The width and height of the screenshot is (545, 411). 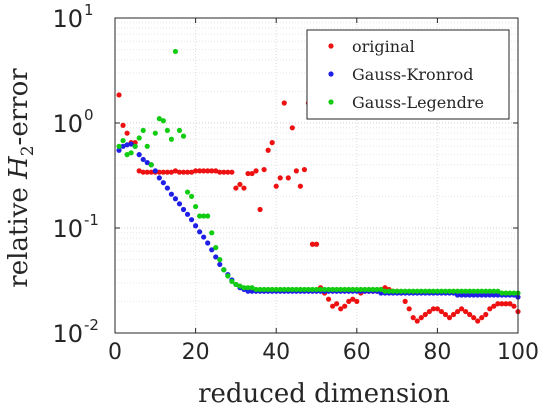 I want to click on y-axis-label: relative H2-error, so click(x=21, y=178).